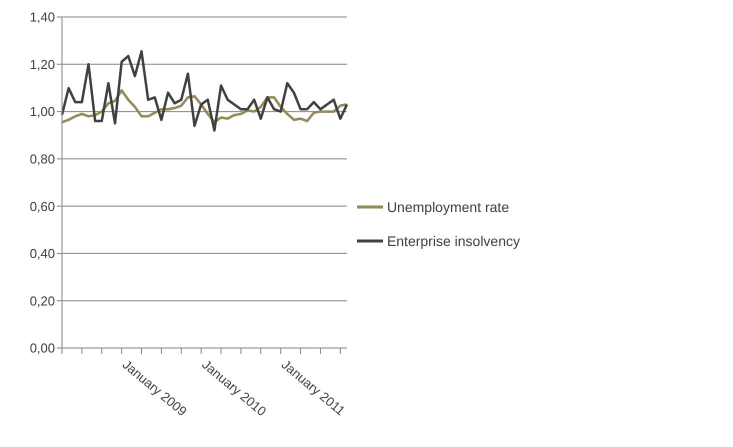 Image resolution: width=733 pixels, height=447 pixels. What do you see at coordinates (42, 64) in the screenshot?
I see `y-tick-label: 1,20` at bounding box center [42, 64].